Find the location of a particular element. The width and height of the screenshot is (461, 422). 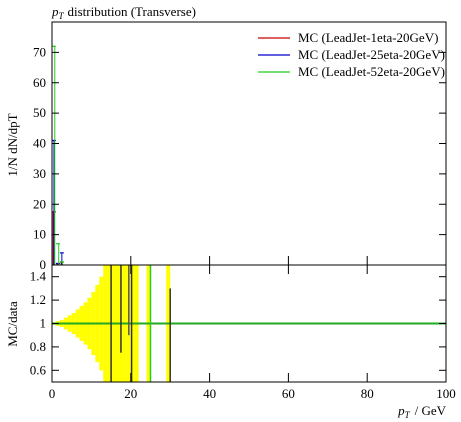

x-tick-label: 40 is located at coordinates (209, 393).